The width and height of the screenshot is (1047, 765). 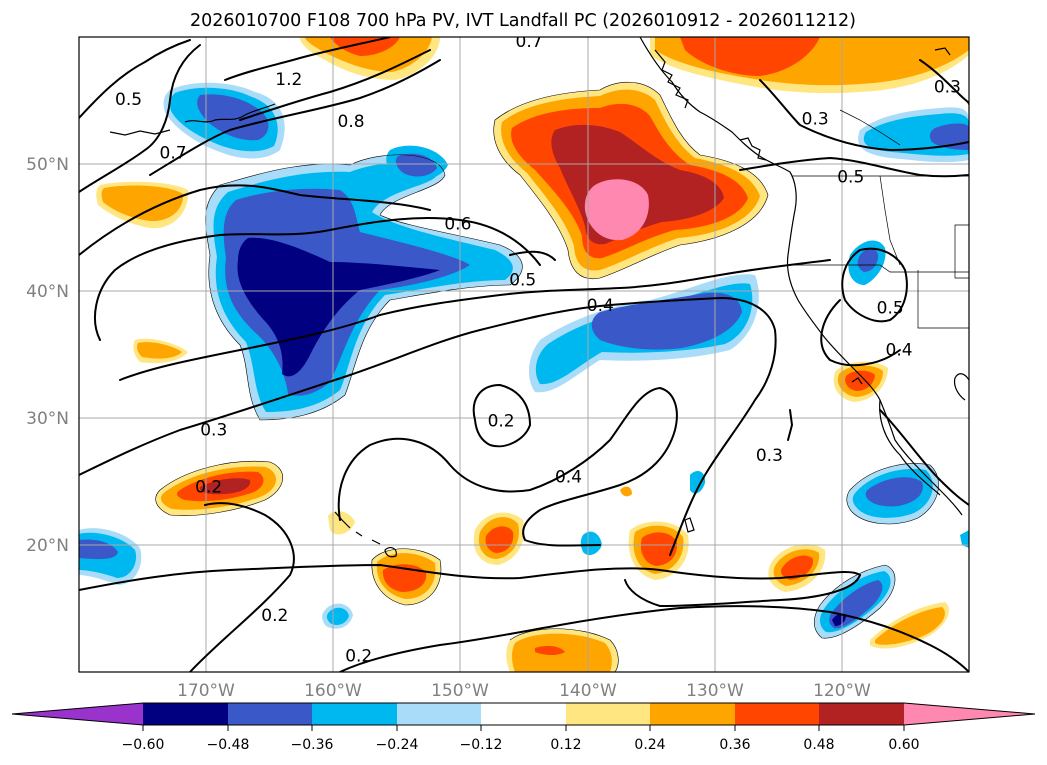 What do you see at coordinates (77, 714) in the screenshot?
I see `colorbar-under-extension` at bounding box center [77, 714].